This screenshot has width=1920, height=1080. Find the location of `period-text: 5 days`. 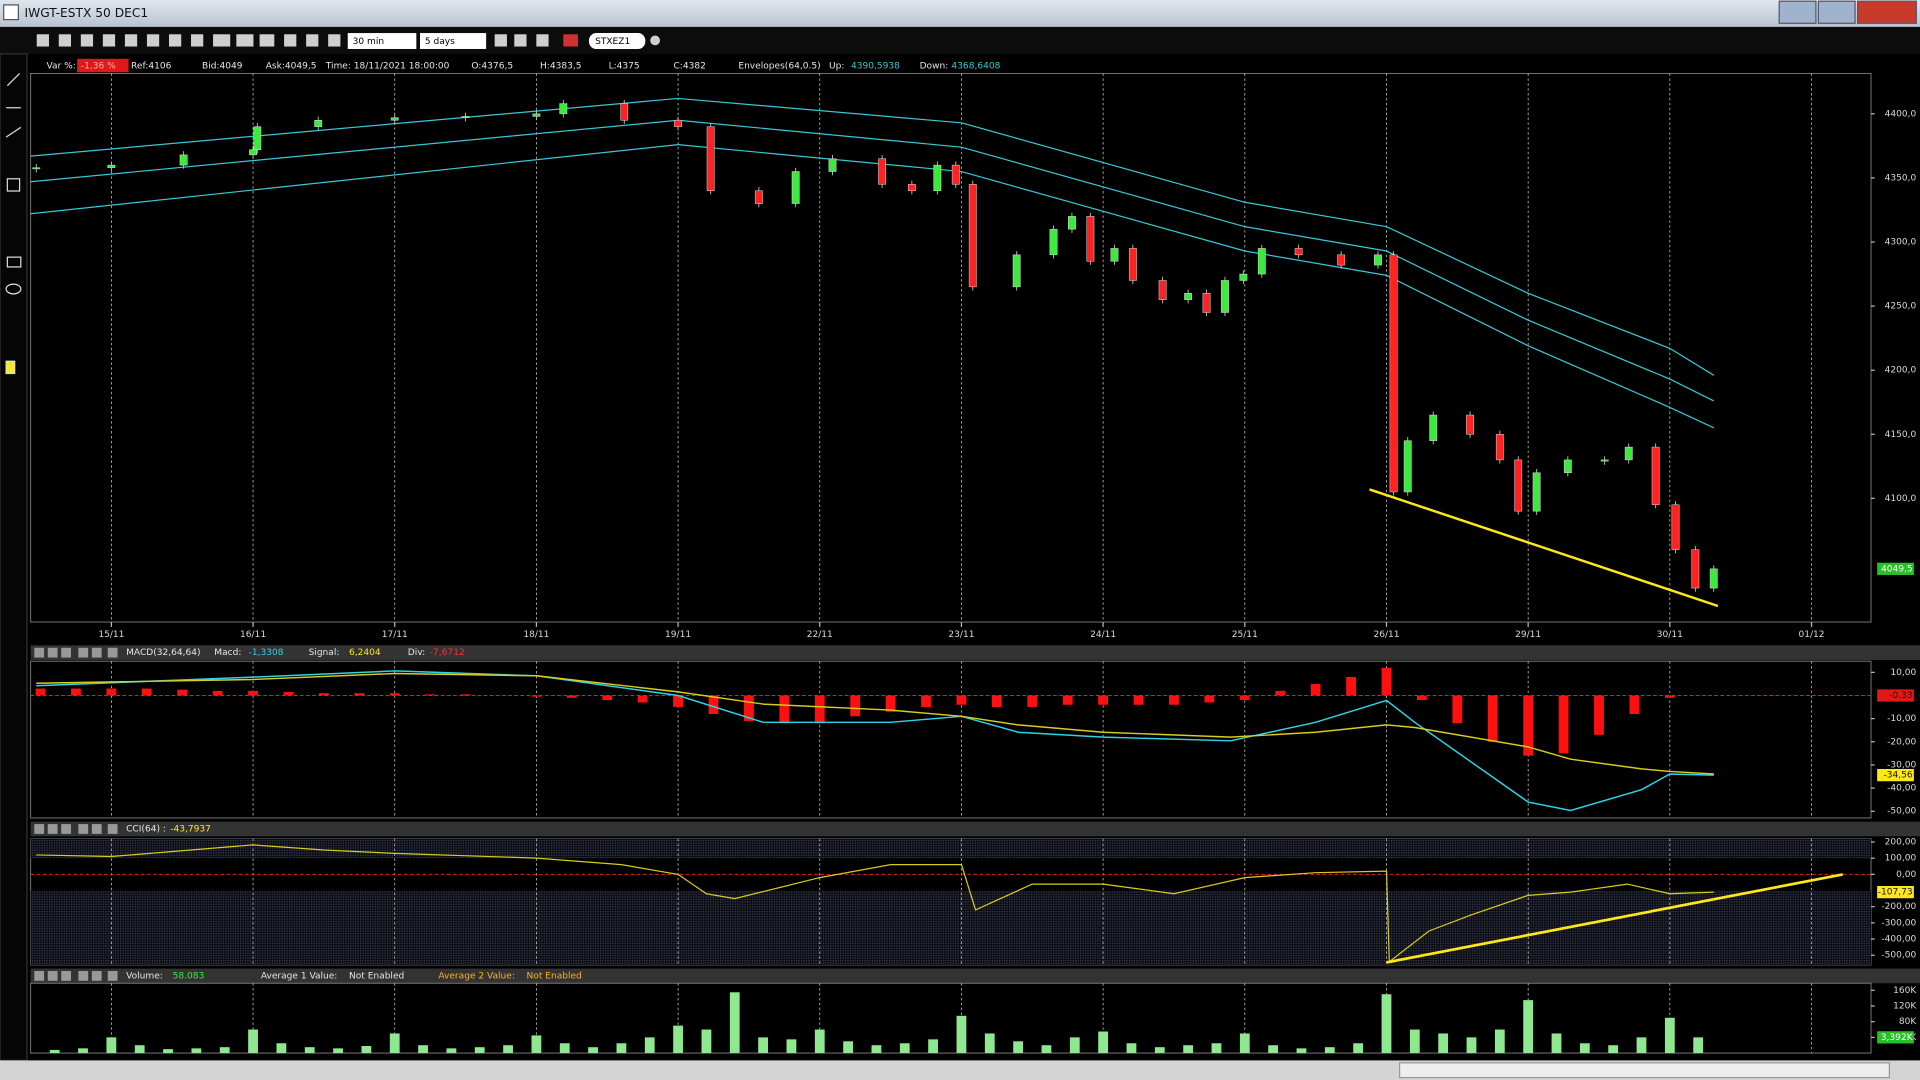

period-text: 5 days is located at coordinates (440, 42).